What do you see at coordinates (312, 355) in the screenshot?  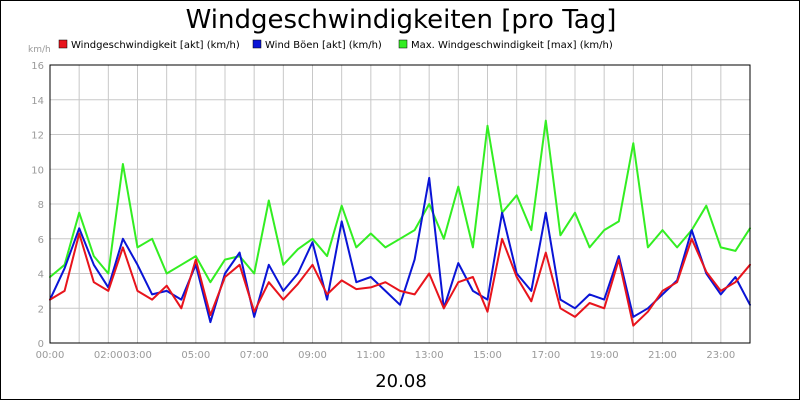 I see `x-tick-label: 09:00` at bounding box center [312, 355].